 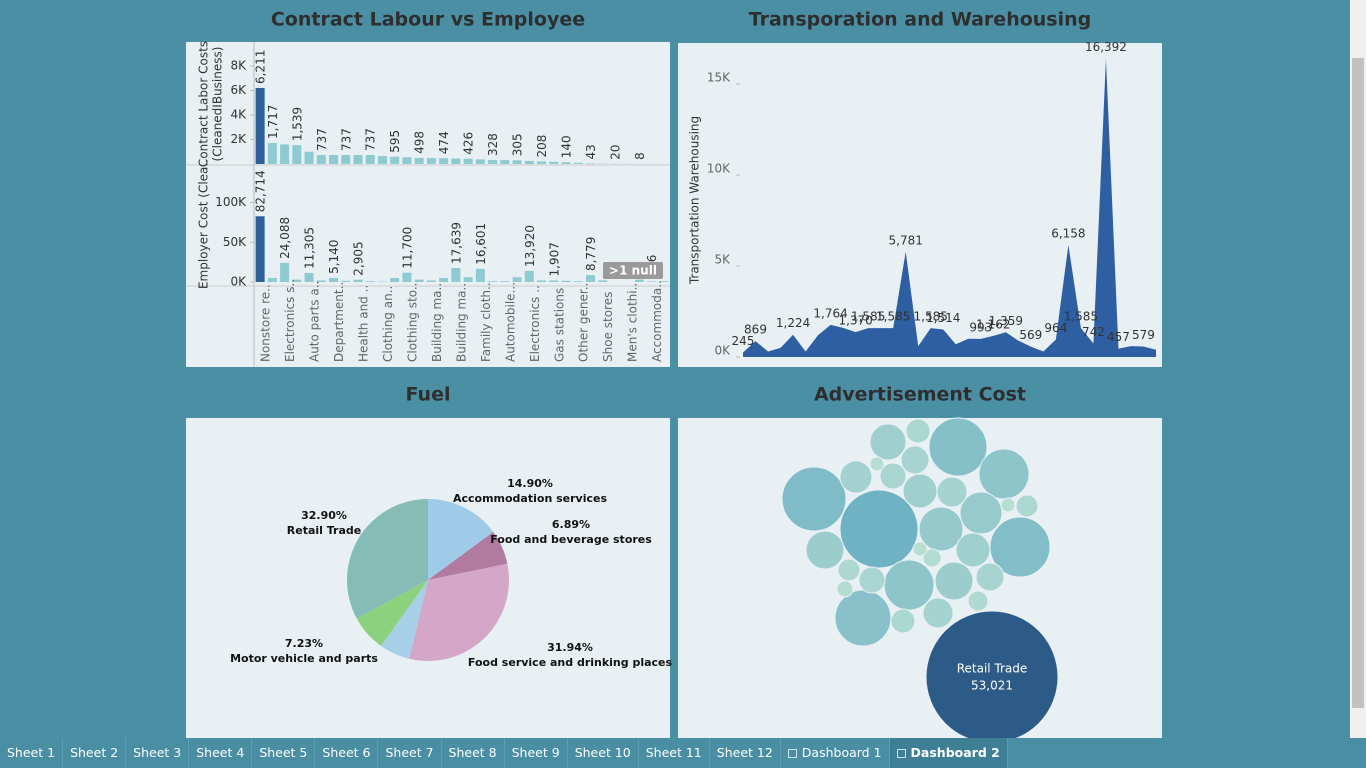 What do you see at coordinates (992, 686) in the screenshot?
I see `data-label: 53,021` at bounding box center [992, 686].